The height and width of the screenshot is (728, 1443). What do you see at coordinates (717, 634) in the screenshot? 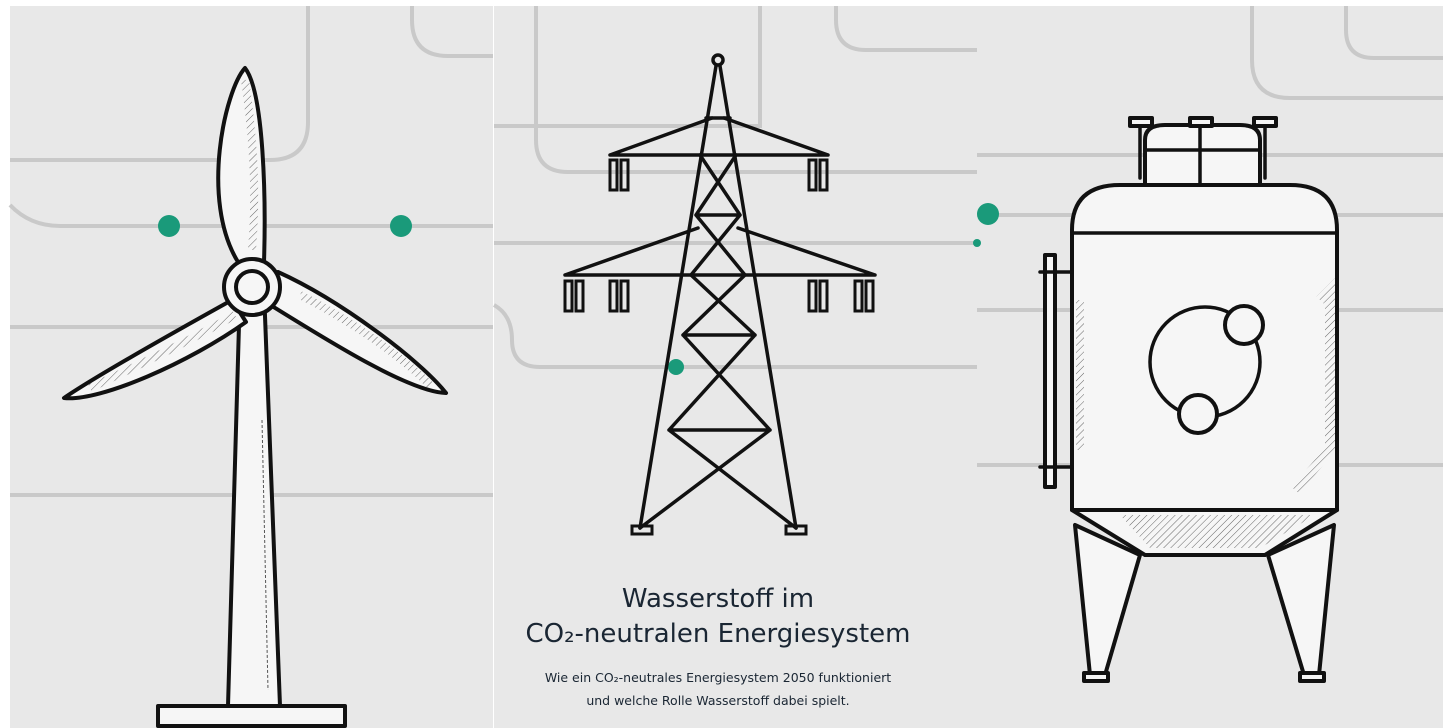
I see `title: CO₂-neutralen Energiesystem` at bounding box center [717, 634].